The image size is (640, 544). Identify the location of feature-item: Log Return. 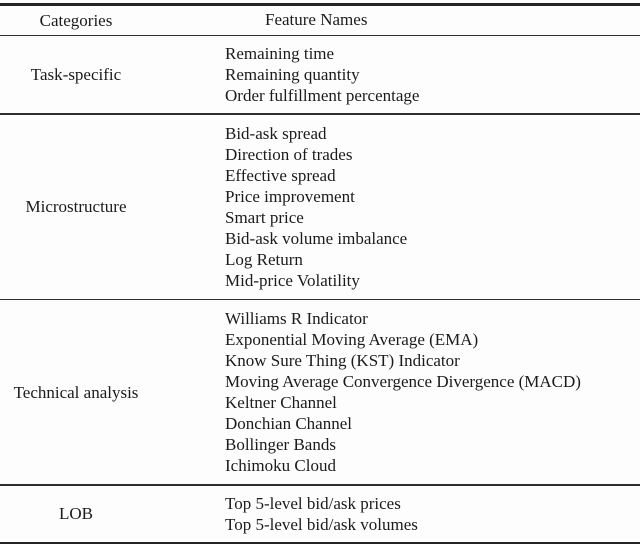
(264, 259).